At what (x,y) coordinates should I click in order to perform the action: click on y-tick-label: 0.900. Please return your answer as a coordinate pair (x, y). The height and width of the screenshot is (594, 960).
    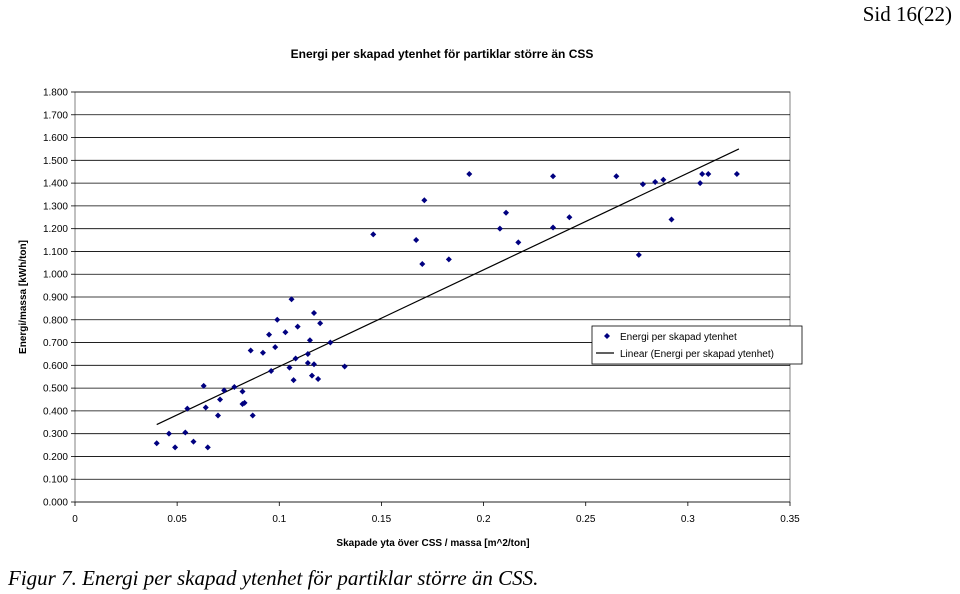
    Looking at the image, I should click on (55, 298).